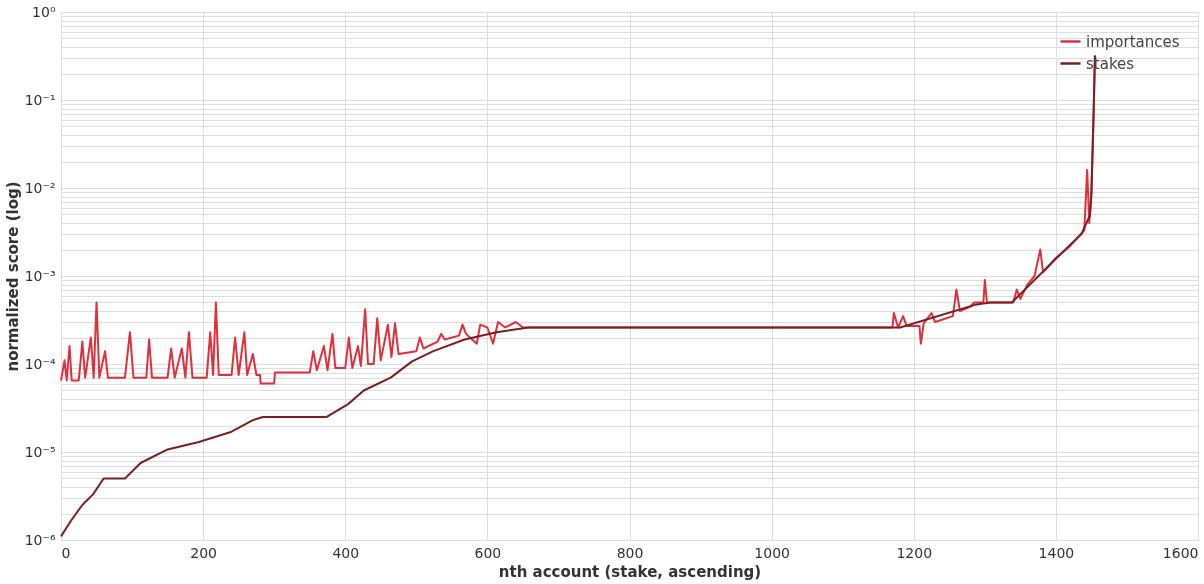 This screenshot has width=1204, height=584. I want to click on y-tick-label: 10⁻¹, so click(40, 99).